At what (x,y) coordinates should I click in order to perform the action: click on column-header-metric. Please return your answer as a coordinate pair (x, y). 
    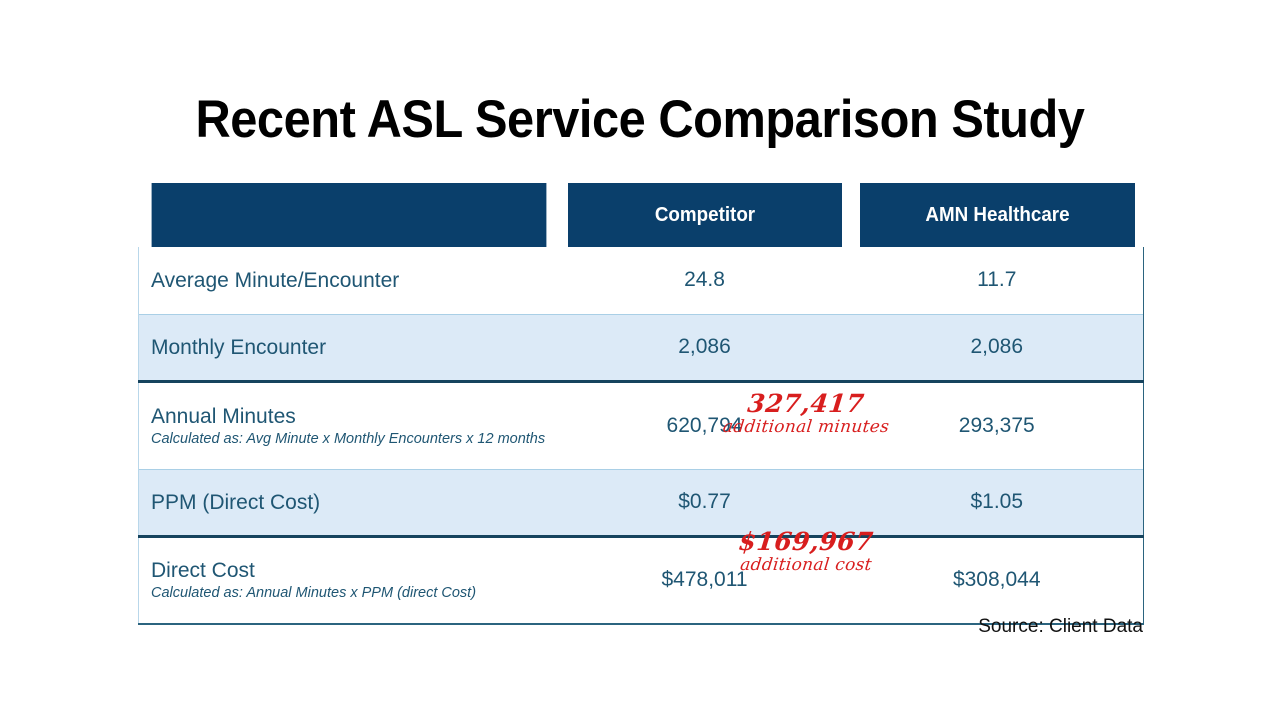
    Looking at the image, I should click on (348, 215).